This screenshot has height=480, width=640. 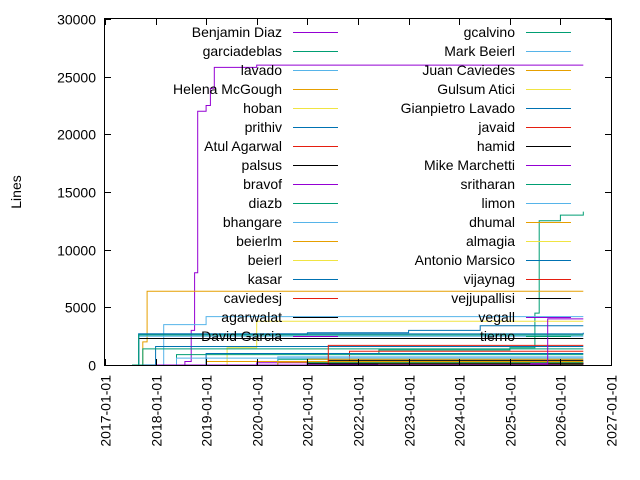 What do you see at coordinates (80, 308) in the screenshot?
I see `y-tick-label: 5000` at bounding box center [80, 308].